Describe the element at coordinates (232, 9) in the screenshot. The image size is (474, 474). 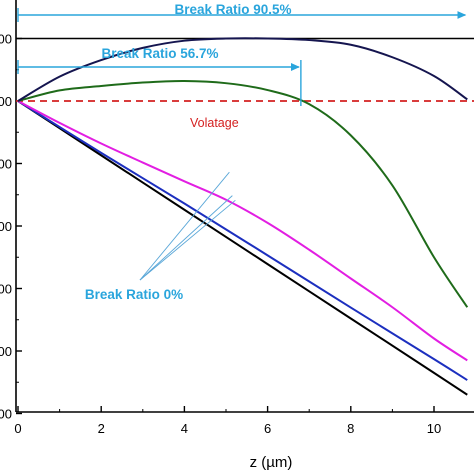
I see `break-ratio-90-label: Break Ratio 90.5%` at that location.